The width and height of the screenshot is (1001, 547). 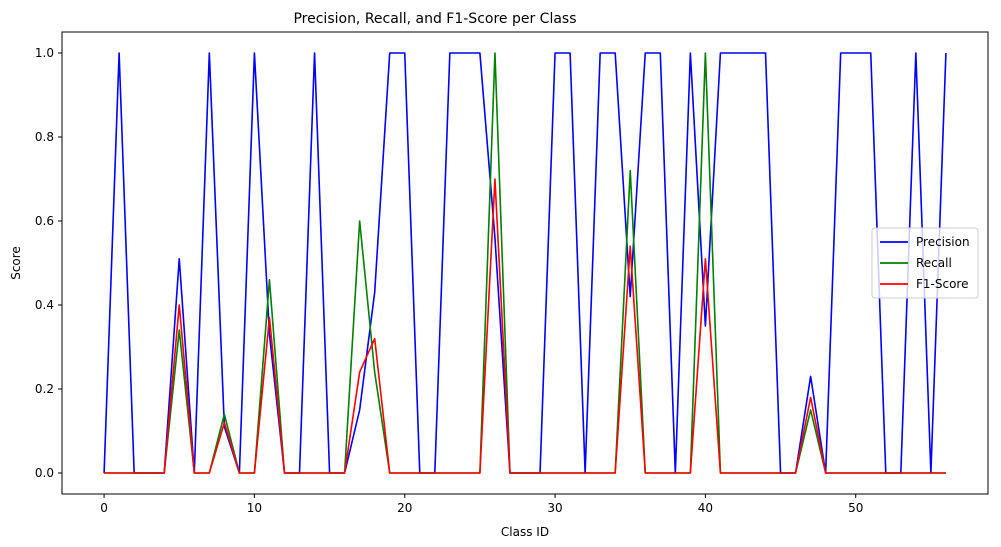 I want to click on legend-label-recall: Recall, so click(x=934, y=263).